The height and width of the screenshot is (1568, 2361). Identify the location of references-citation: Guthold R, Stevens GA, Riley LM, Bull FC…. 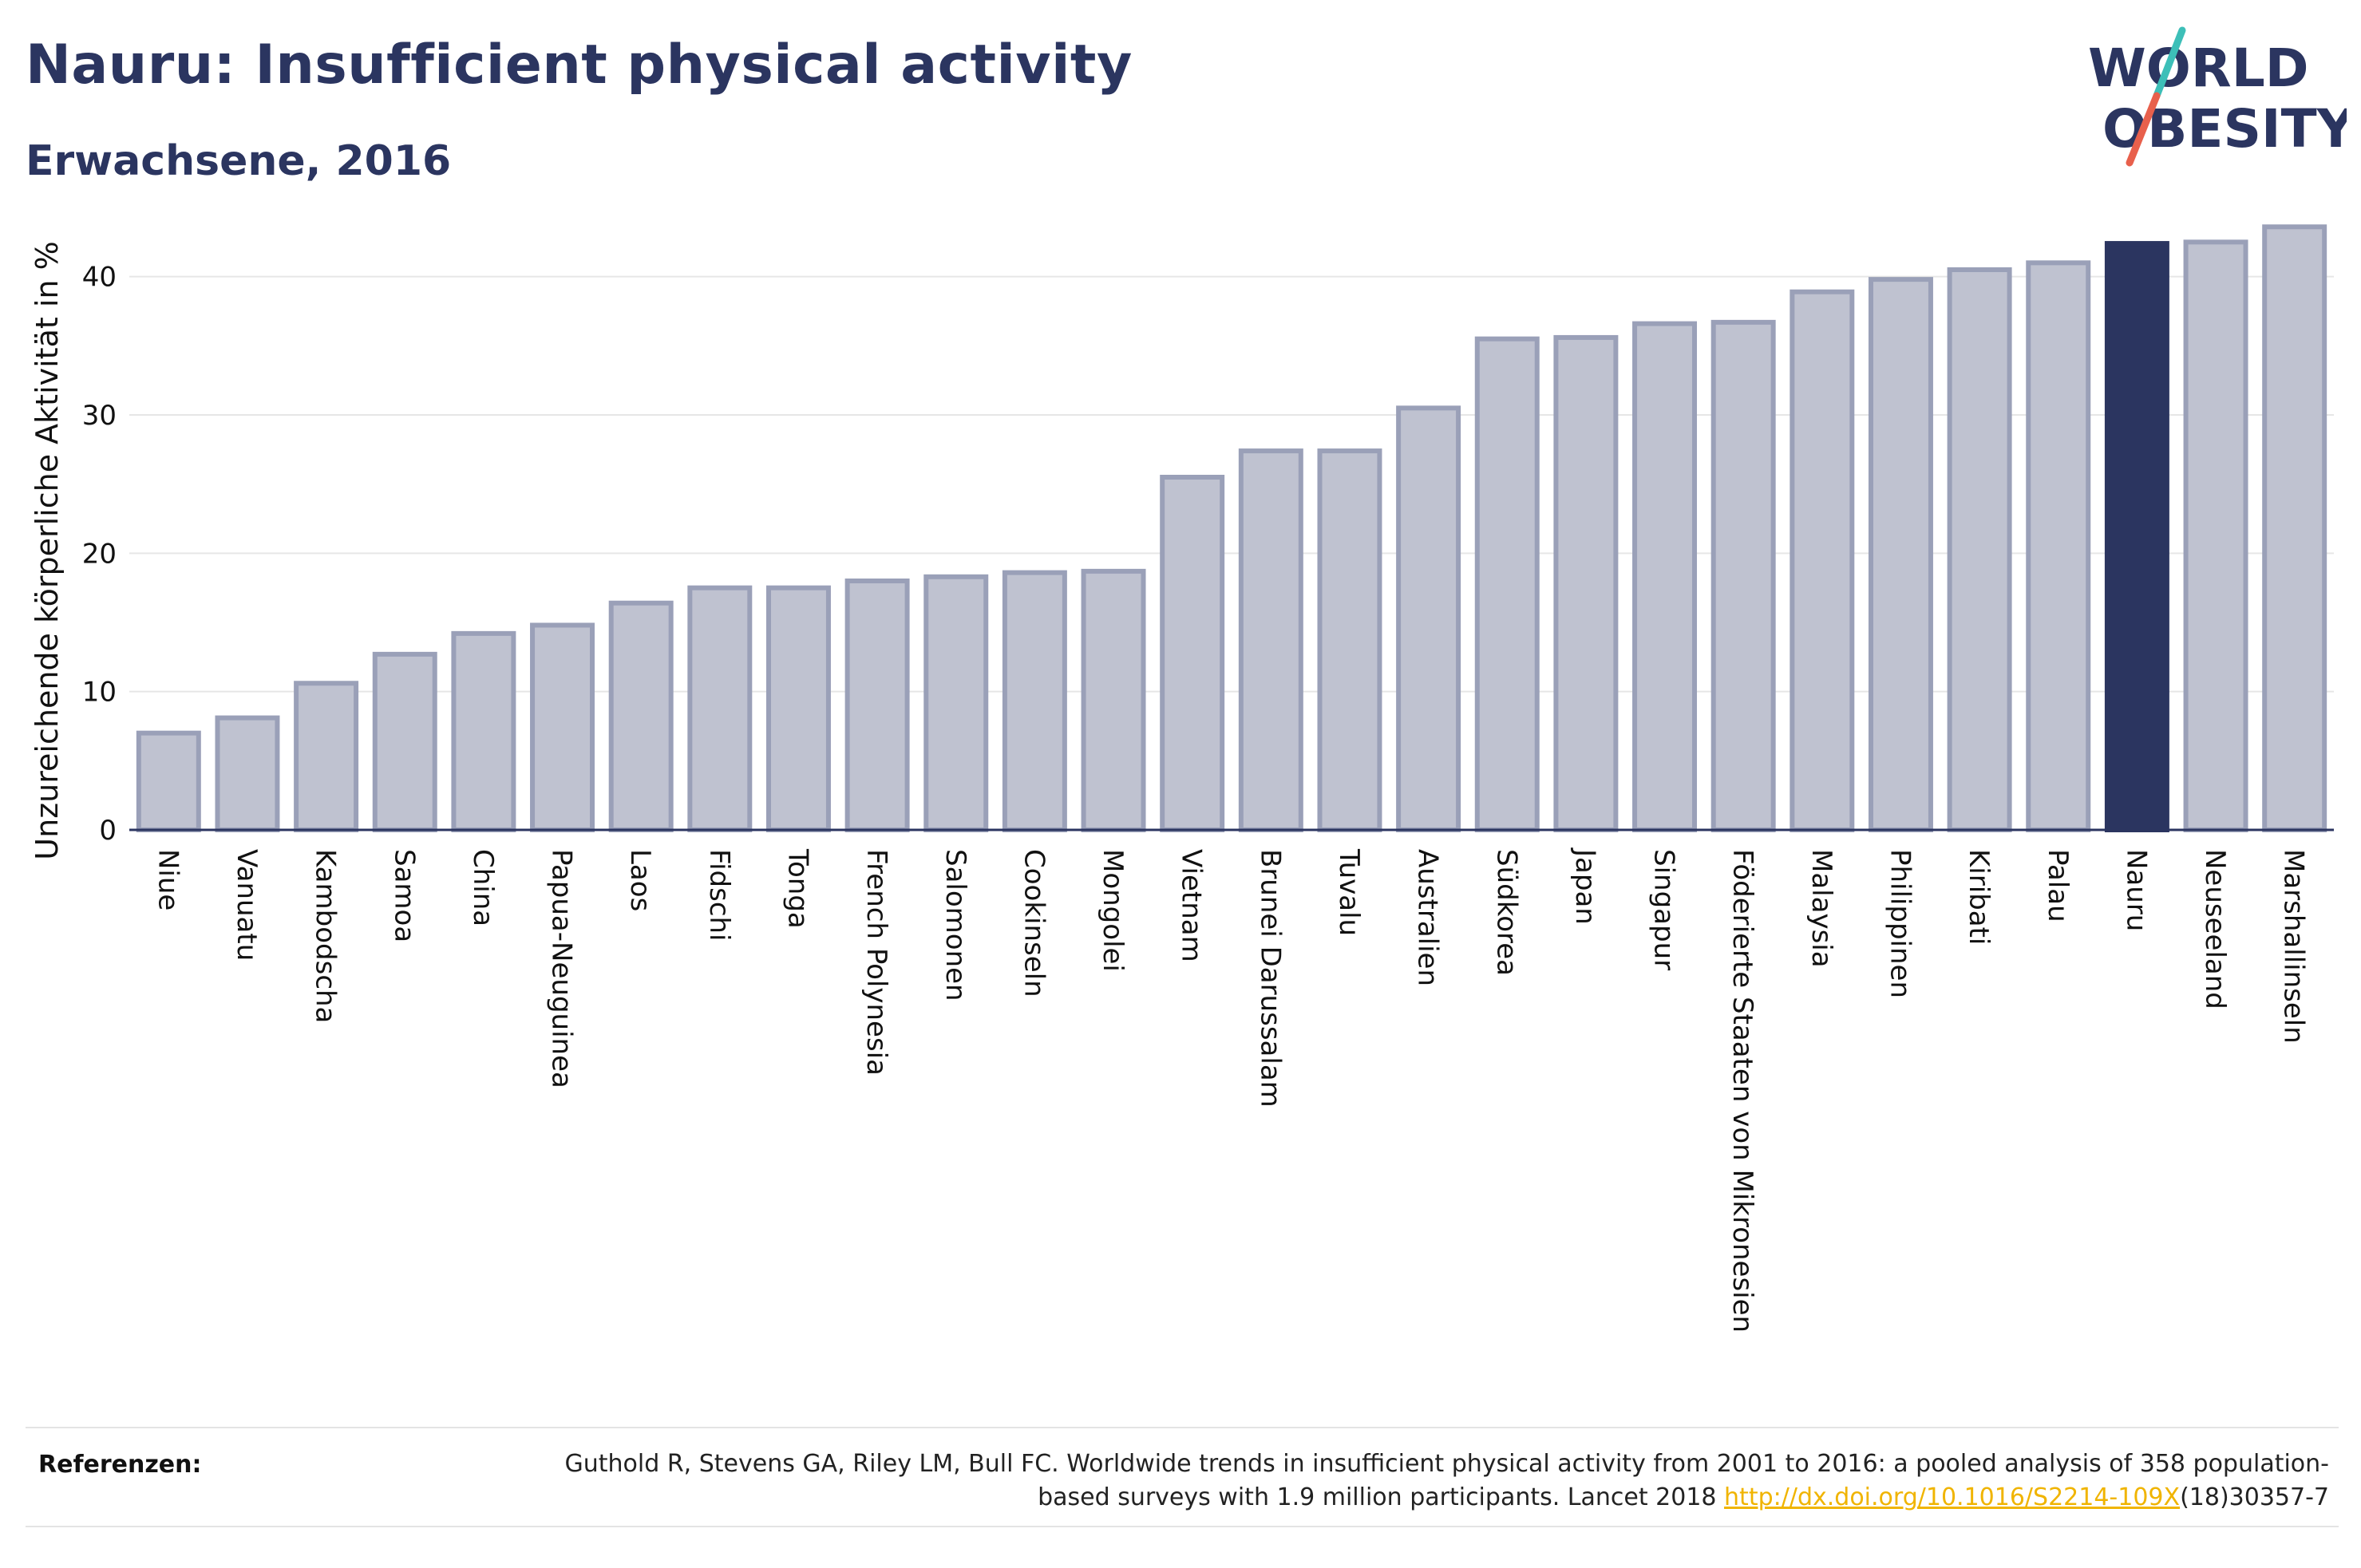
(1446, 1480).